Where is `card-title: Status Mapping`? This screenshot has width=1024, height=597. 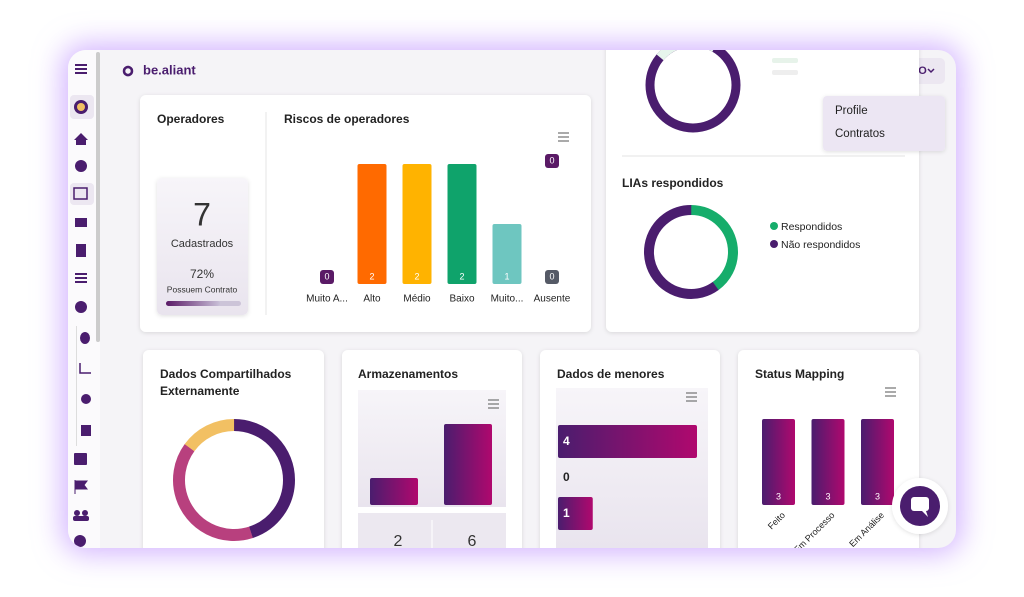 card-title: Status Mapping is located at coordinates (799, 374).